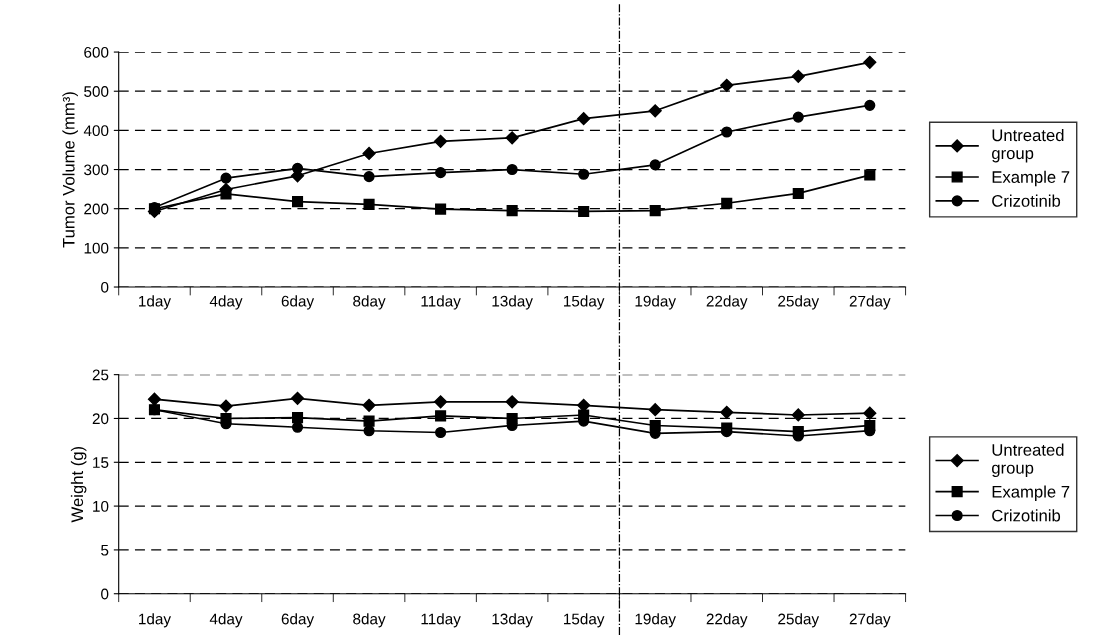 This screenshot has height=635, width=1099. Describe the element at coordinates (96, 170) in the screenshot. I see `y-tick-label: 300` at that location.